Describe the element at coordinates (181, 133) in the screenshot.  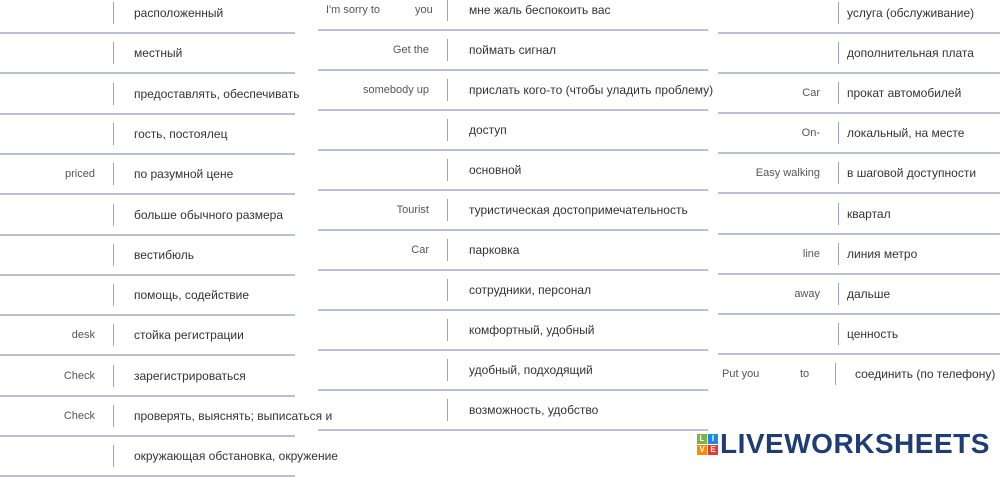
I see `russian-translation: гость, постоялец` at that location.